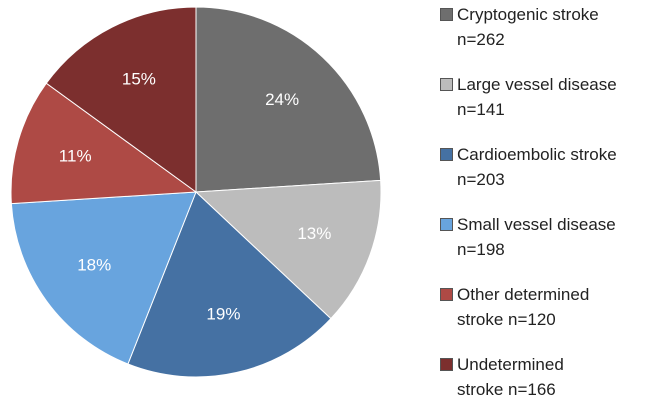 The image size is (665, 403). I want to click on legend-item: Other determined stroke n=120, so click(514, 307).